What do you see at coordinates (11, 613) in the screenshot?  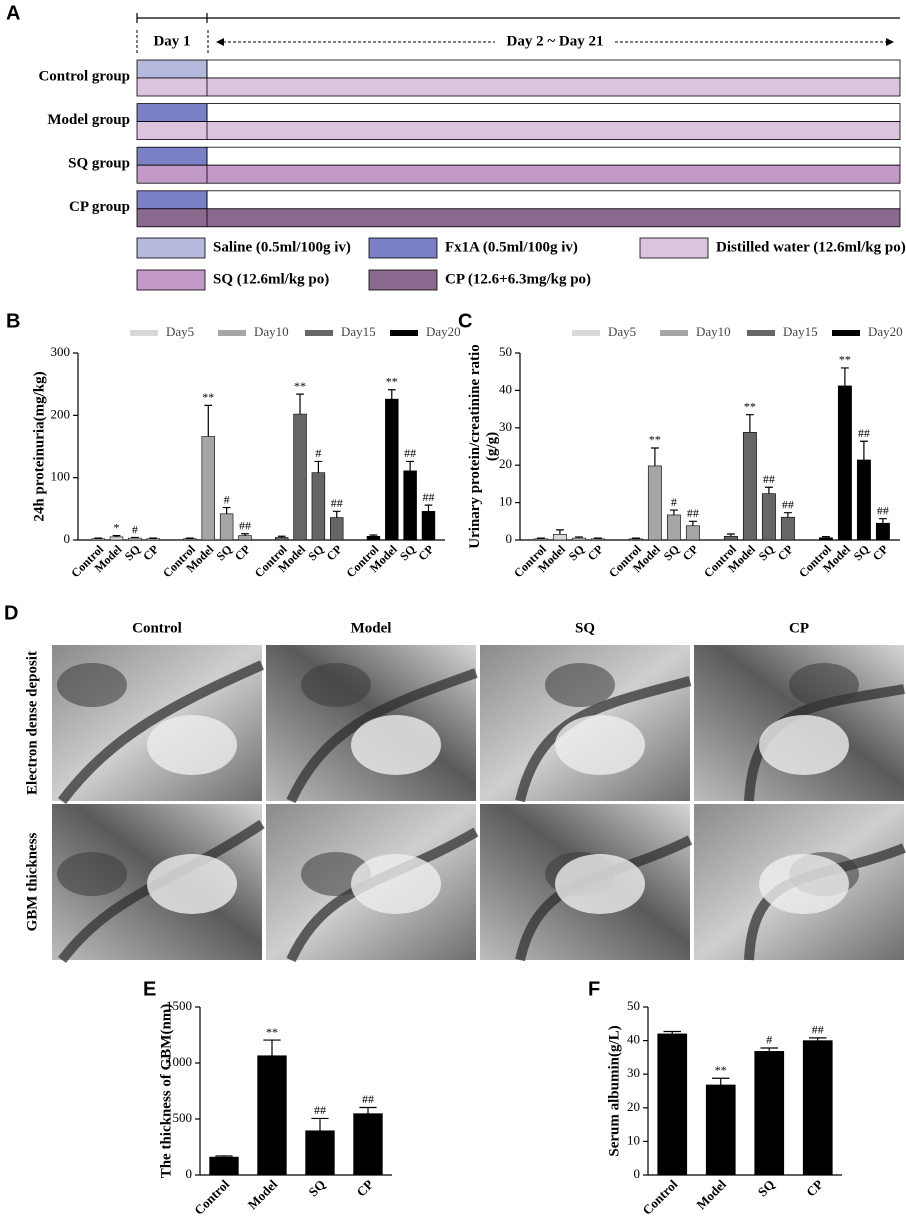 I see `panel-label: D` at bounding box center [11, 613].